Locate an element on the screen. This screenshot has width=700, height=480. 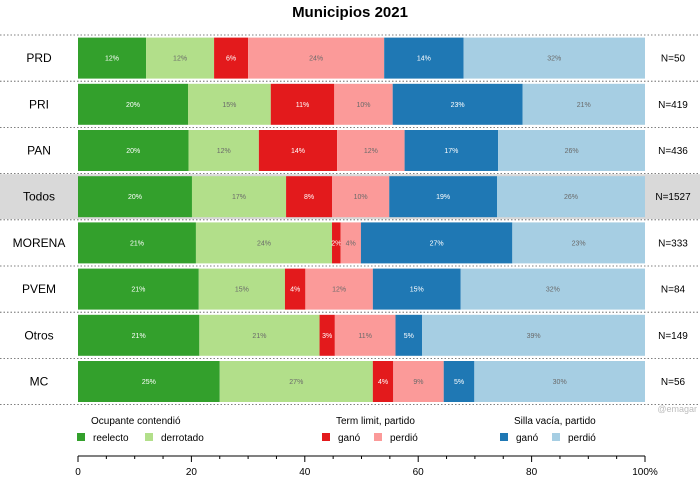
chart-row: Otros N=149 21% 21% 3% 11% 5% 39% is located at coordinates (356, 335).